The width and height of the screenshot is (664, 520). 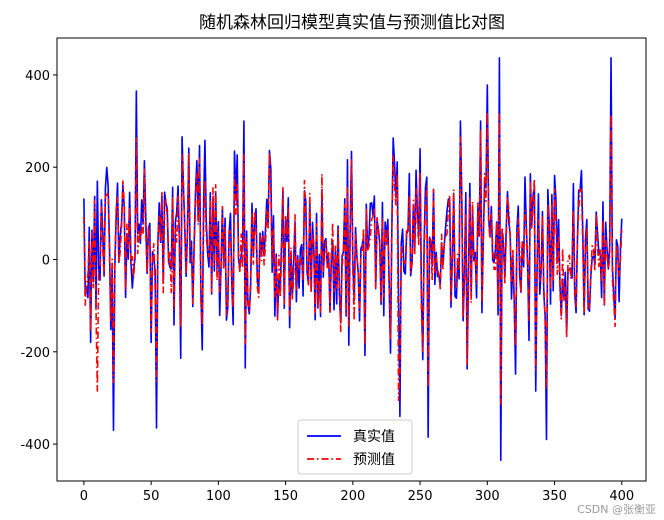 What do you see at coordinates (35, 353) in the screenshot?
I see `y-tick-label: -200` at bounding box center [35, 353].